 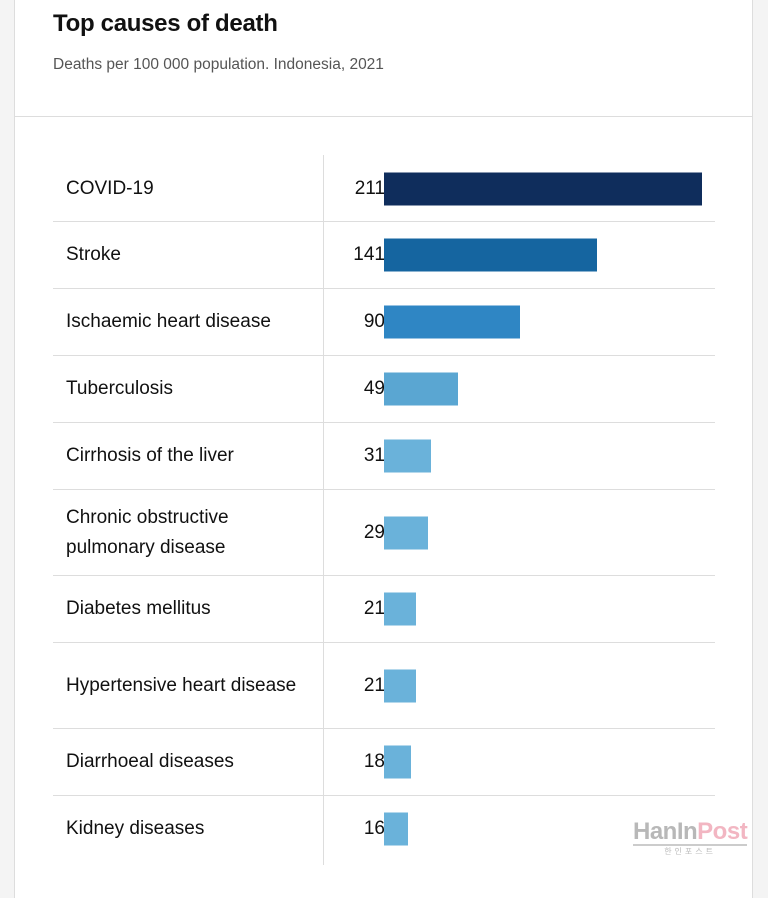 What do you see at coordinates (138, 608) in the screenshot?
I see `category-label: Diabetes mellitus` at bounding box center [138, 608].